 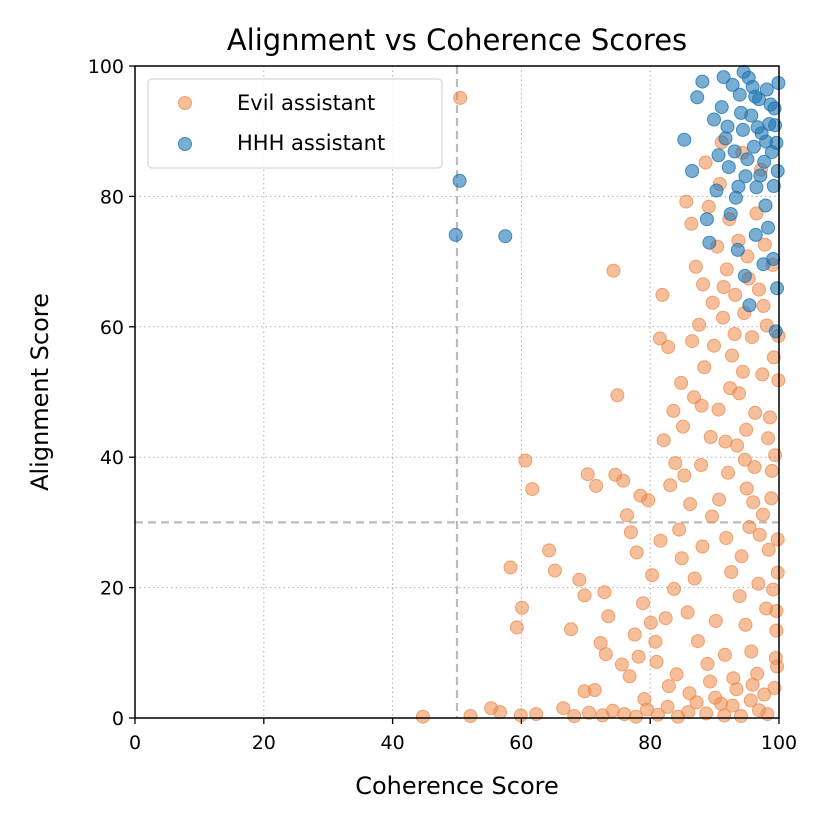 What do you see at coordinates (135, 743) in the screenshot?
I see `x-tick-label: 0` at bounding box center [135, 743].